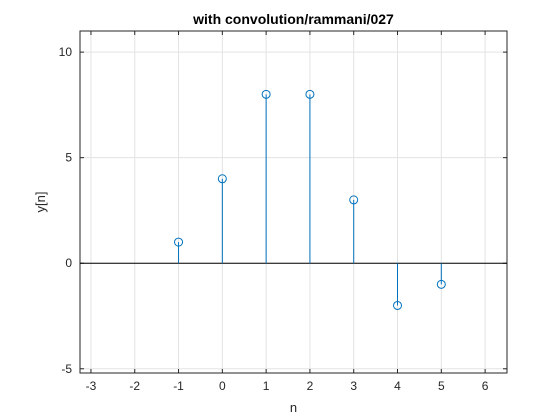 This screenshot has height=420, width=560. What do you see at coordinates (485, 386) in the screenshot?
I see `x-tick-label: 6` at bounding box center [485, 386].